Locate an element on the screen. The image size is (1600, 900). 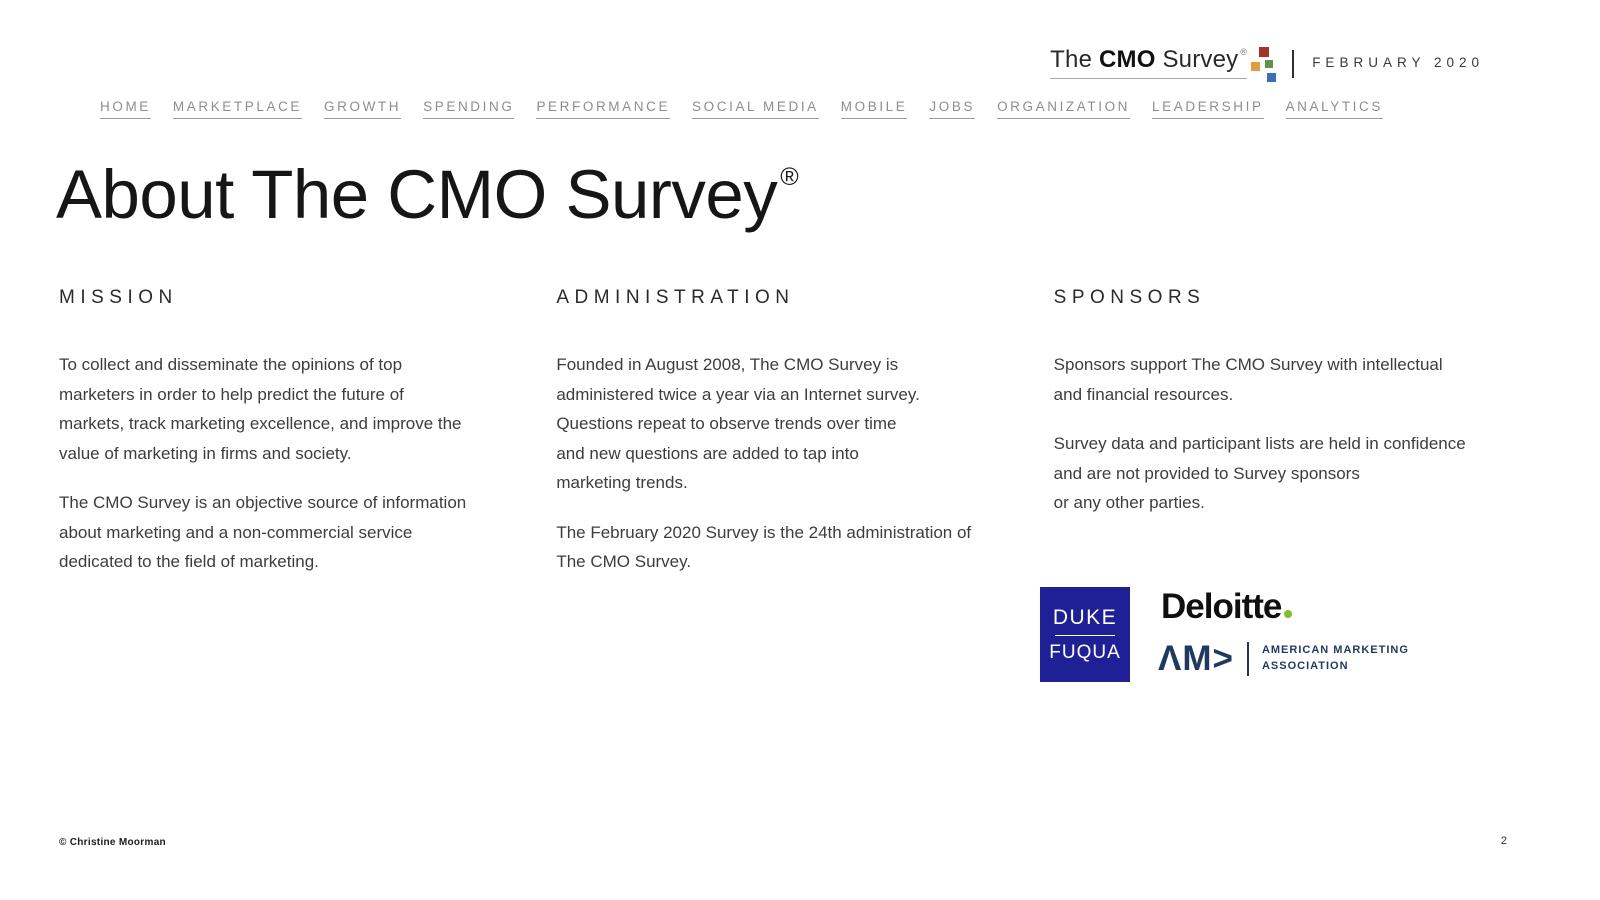
nav-link-organization: ORGANIZATION is located at coordinates (1064, 109).